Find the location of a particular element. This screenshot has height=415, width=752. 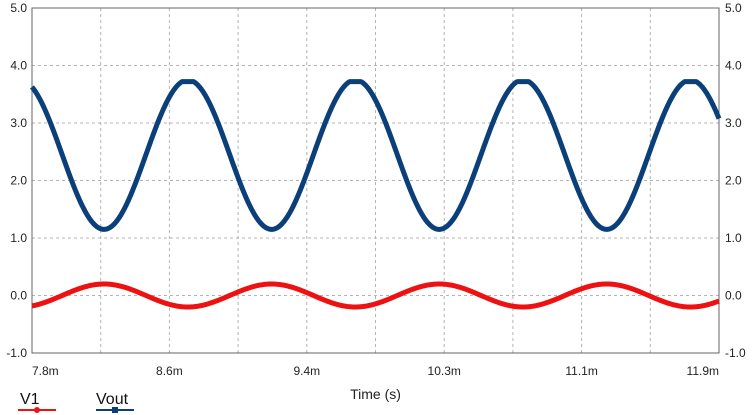

y-tick-label-left: 0.0 is located at coordinates (18, 296).